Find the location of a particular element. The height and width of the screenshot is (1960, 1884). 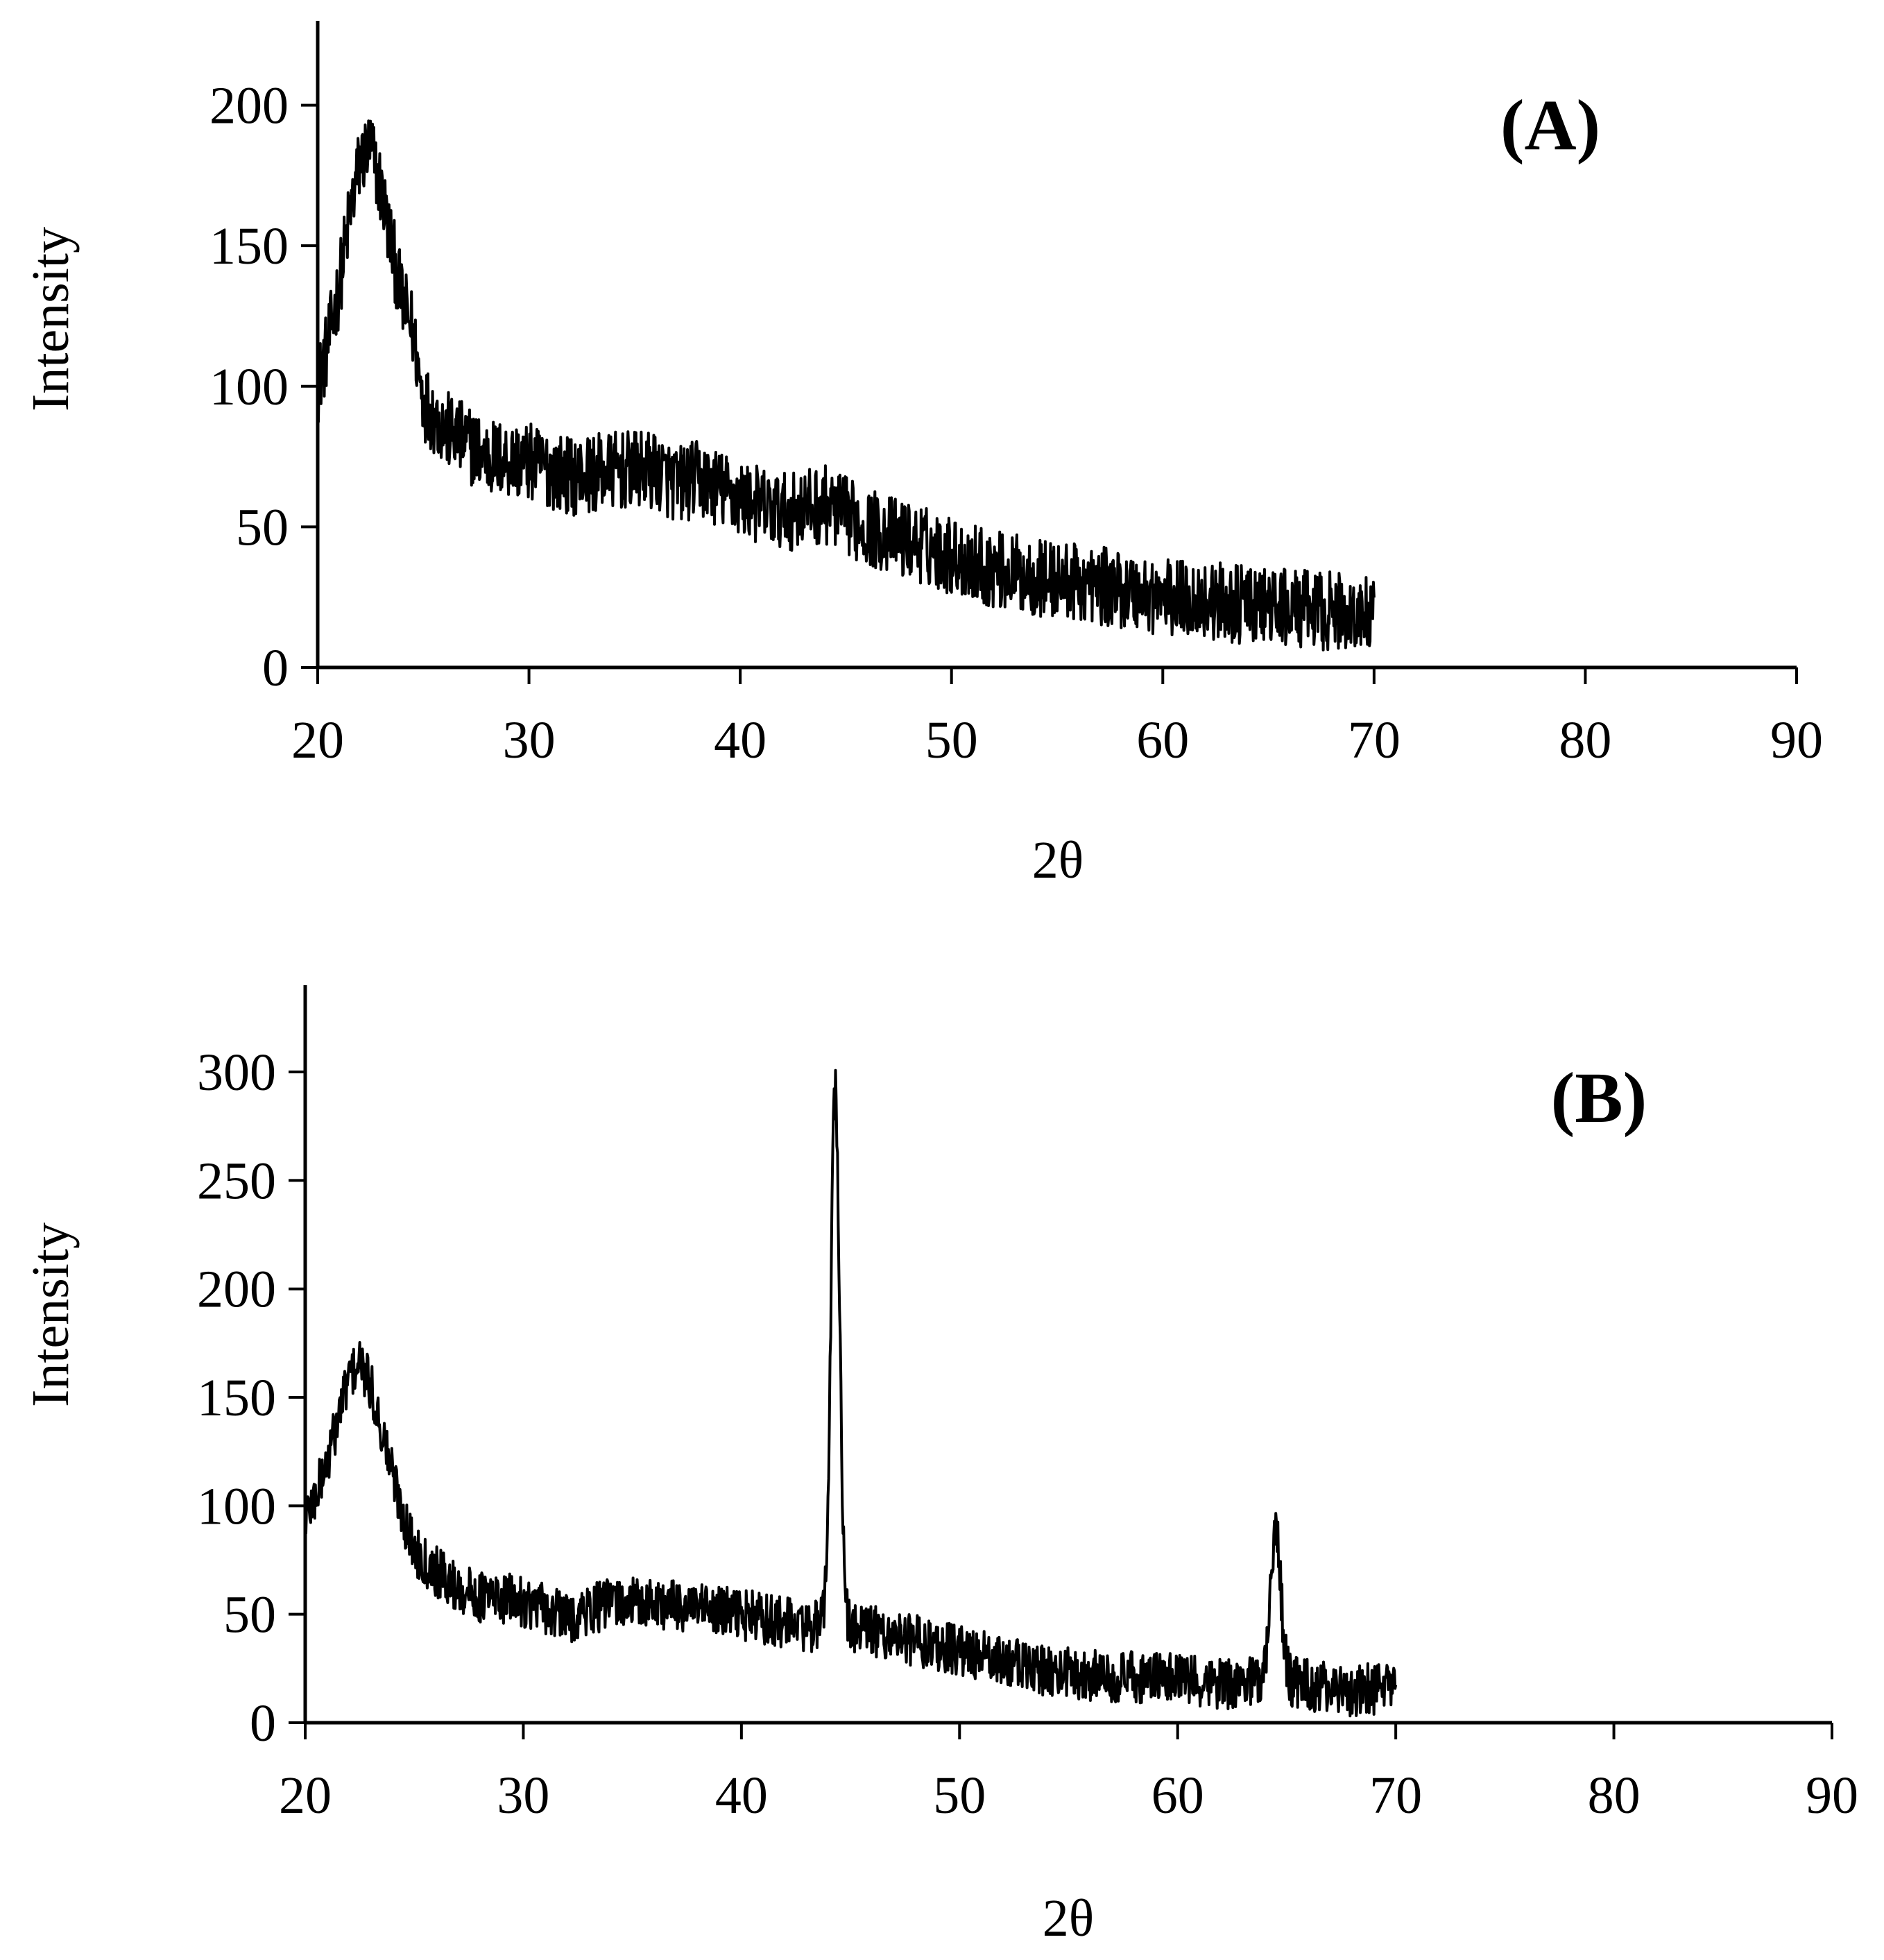

panel-b-y-tick-label: 200 is located at coordinates (236, 1290).